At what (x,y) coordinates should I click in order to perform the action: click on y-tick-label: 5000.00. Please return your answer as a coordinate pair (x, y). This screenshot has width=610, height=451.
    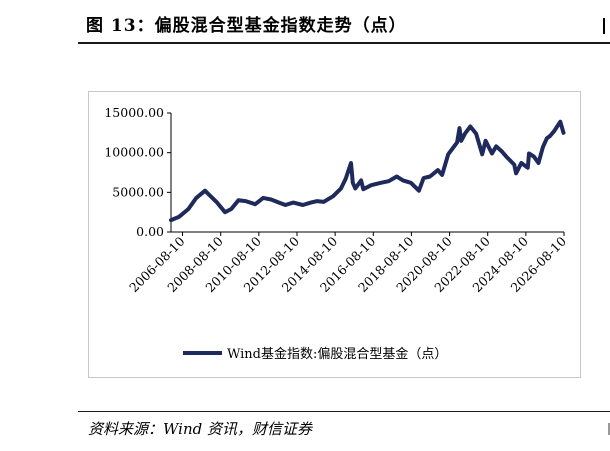
    Looking at the image, I should click on (138, 191).